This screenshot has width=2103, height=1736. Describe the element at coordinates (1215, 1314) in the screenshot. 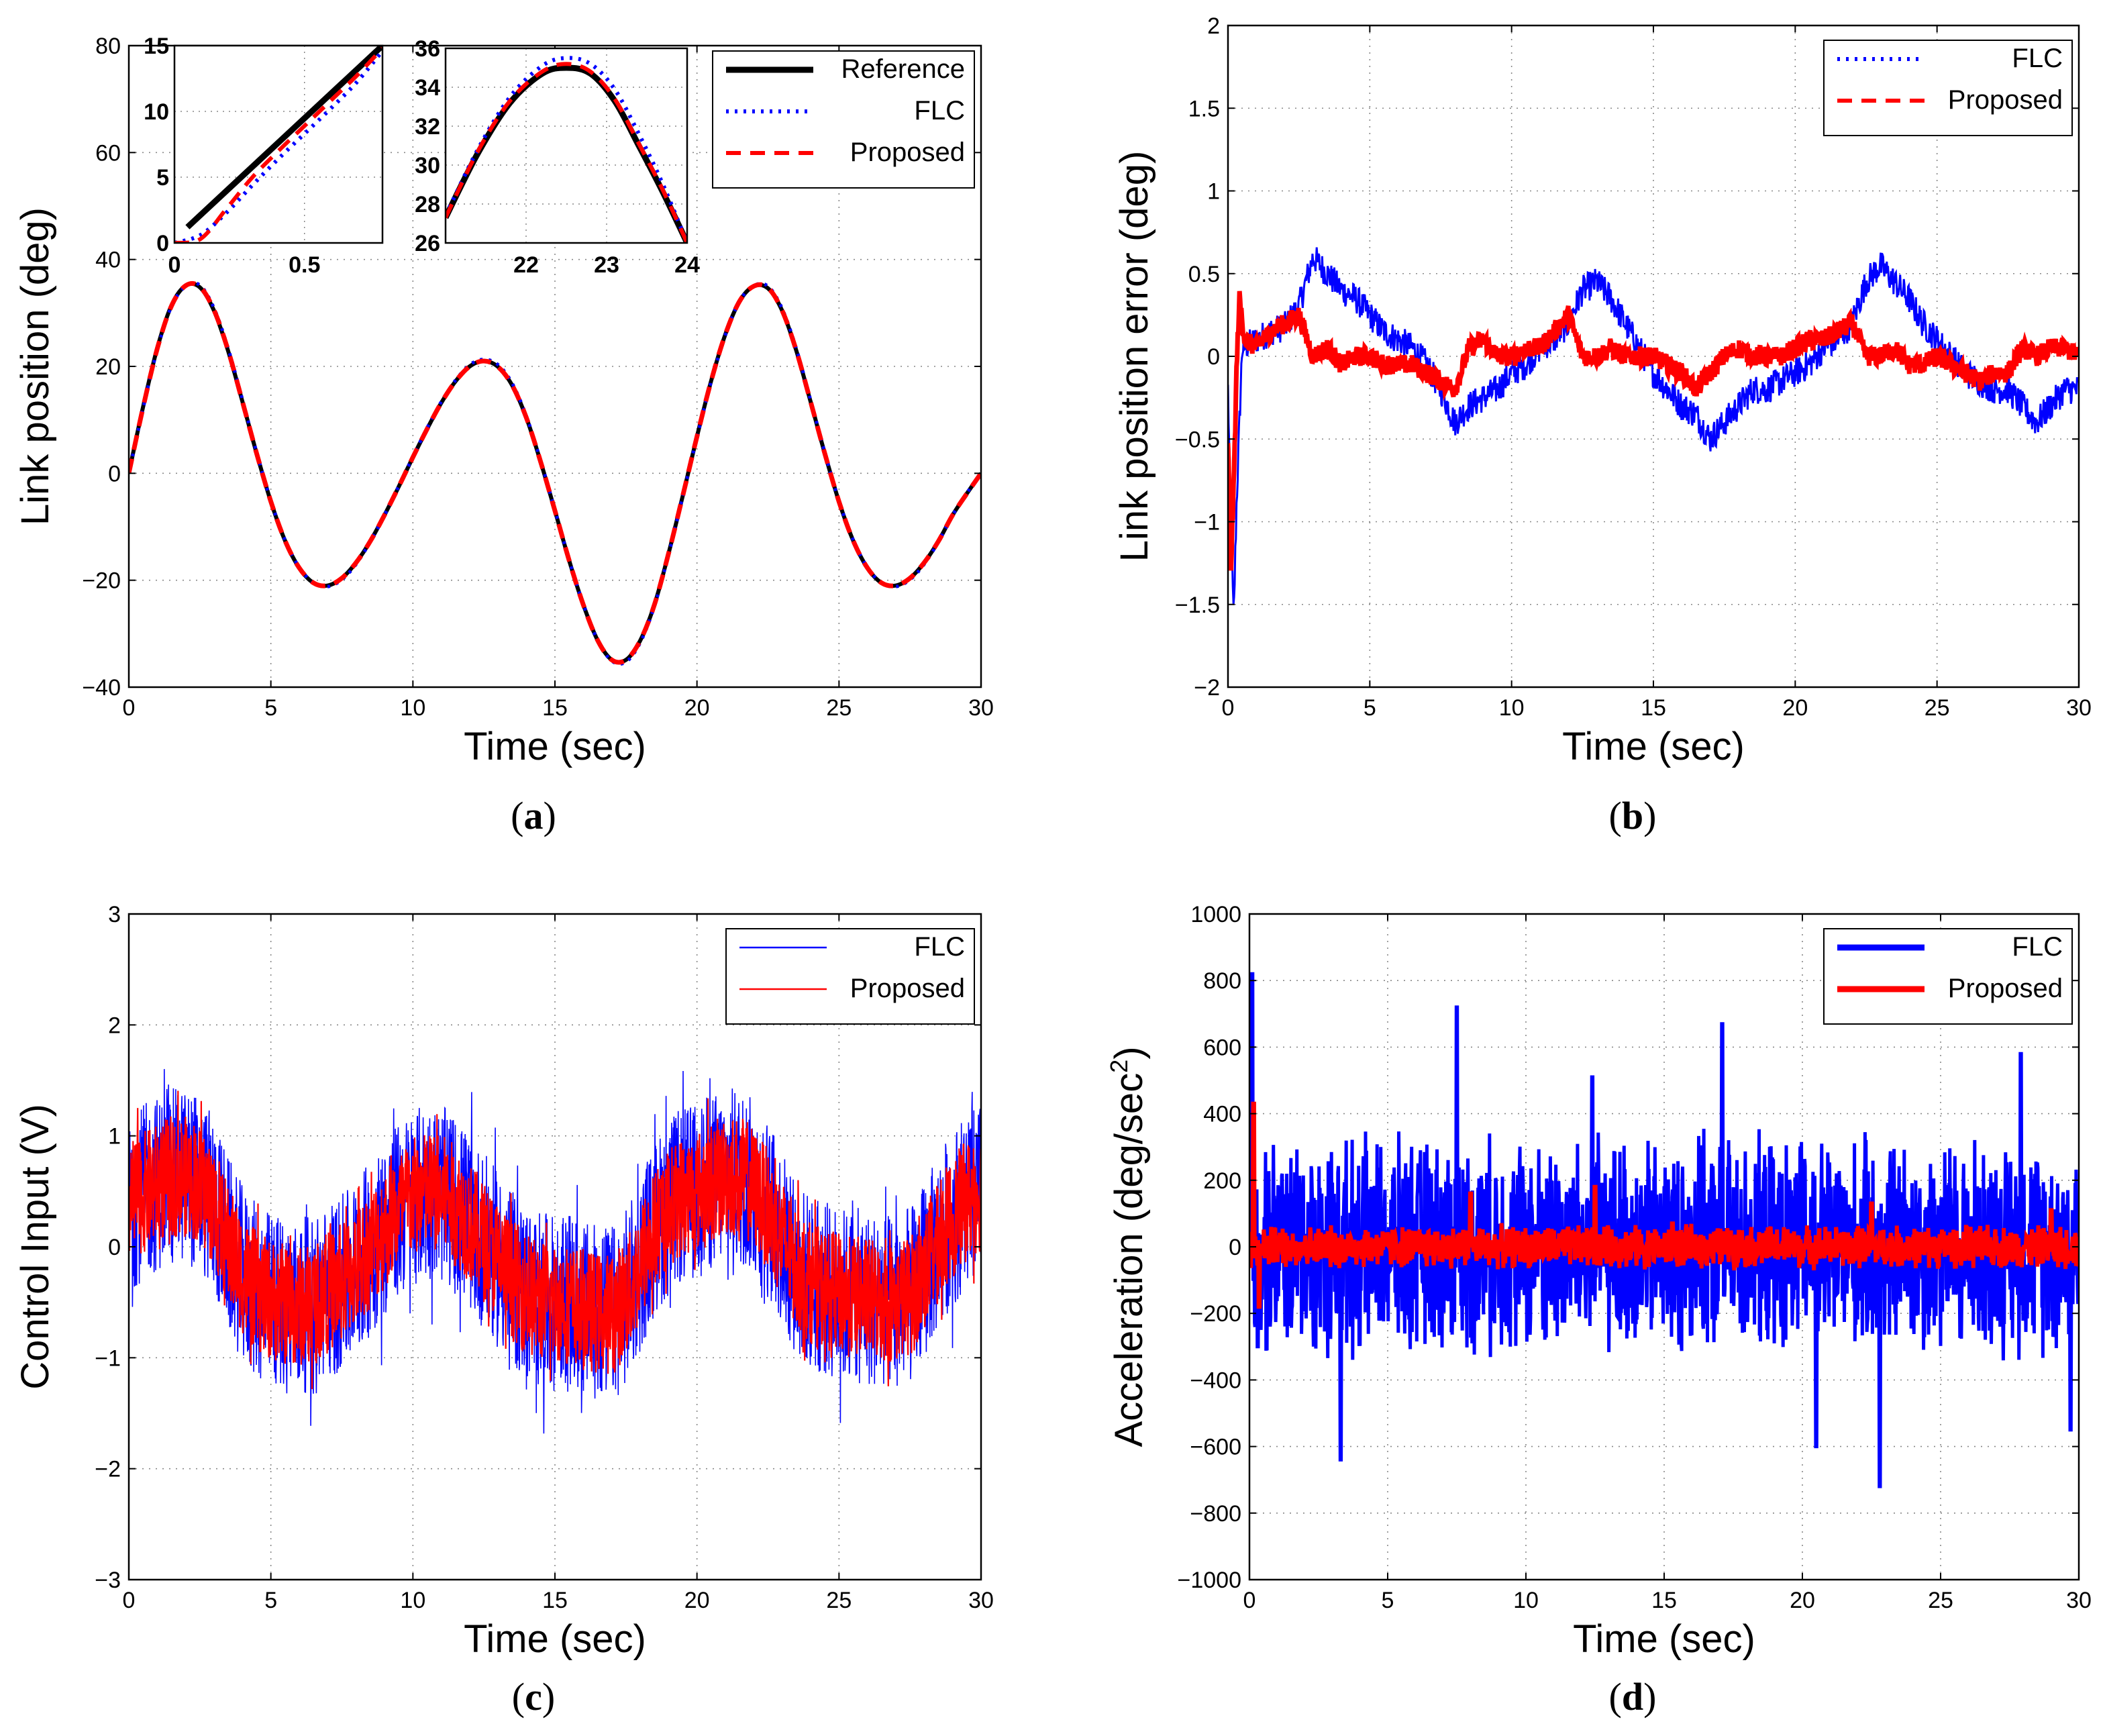

I see `y-tick-label: −200` at that location.